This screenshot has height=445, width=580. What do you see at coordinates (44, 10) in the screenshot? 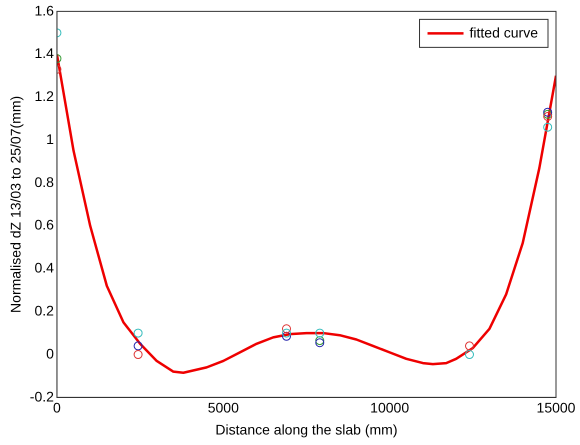
I see `y-tick-label: 1.6` at bounding box center [44, 10].